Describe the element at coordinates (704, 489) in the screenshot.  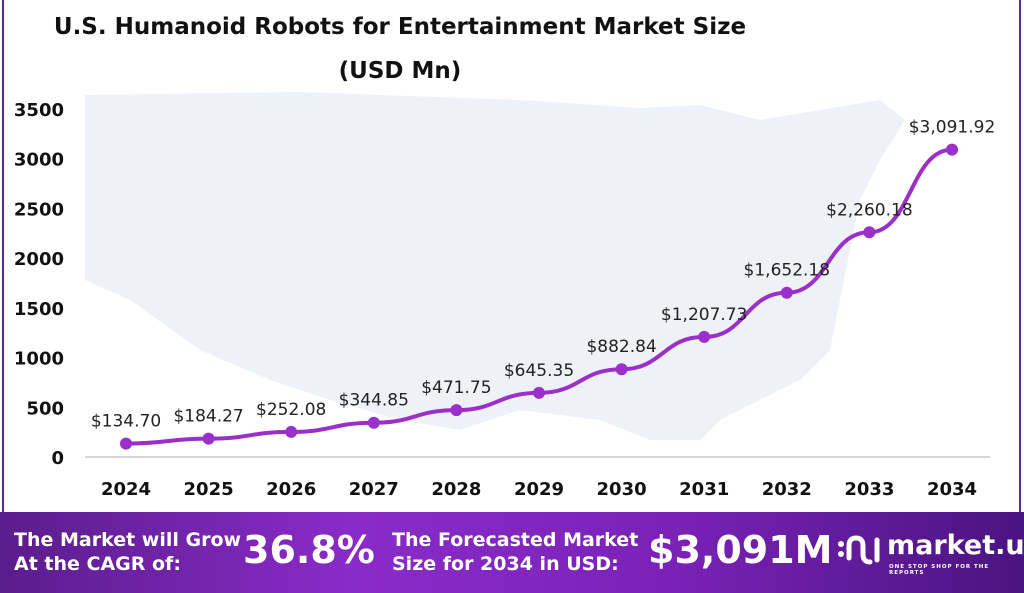
I see `x-tick-label: 2031` at that location.